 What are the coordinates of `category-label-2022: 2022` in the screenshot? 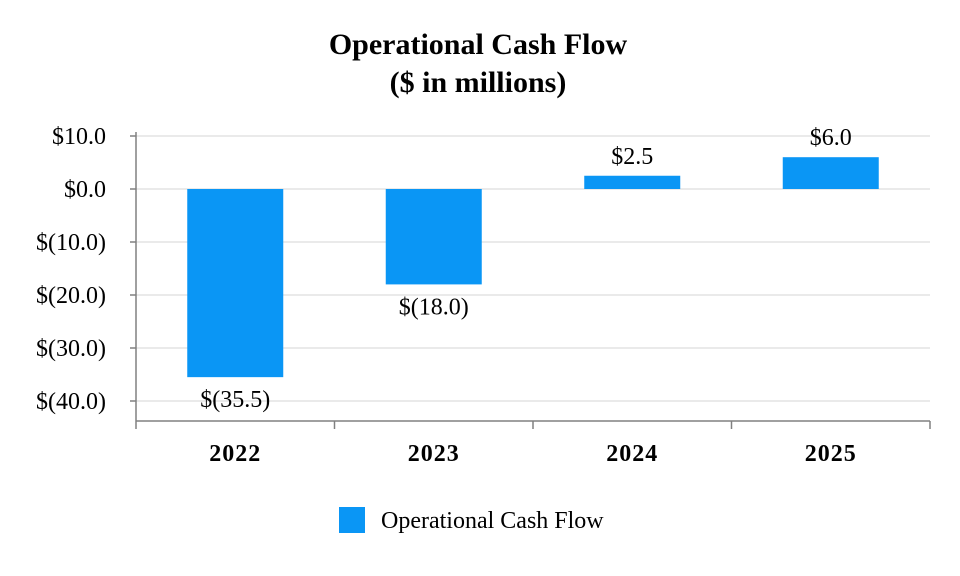 It's located at (235, 454).